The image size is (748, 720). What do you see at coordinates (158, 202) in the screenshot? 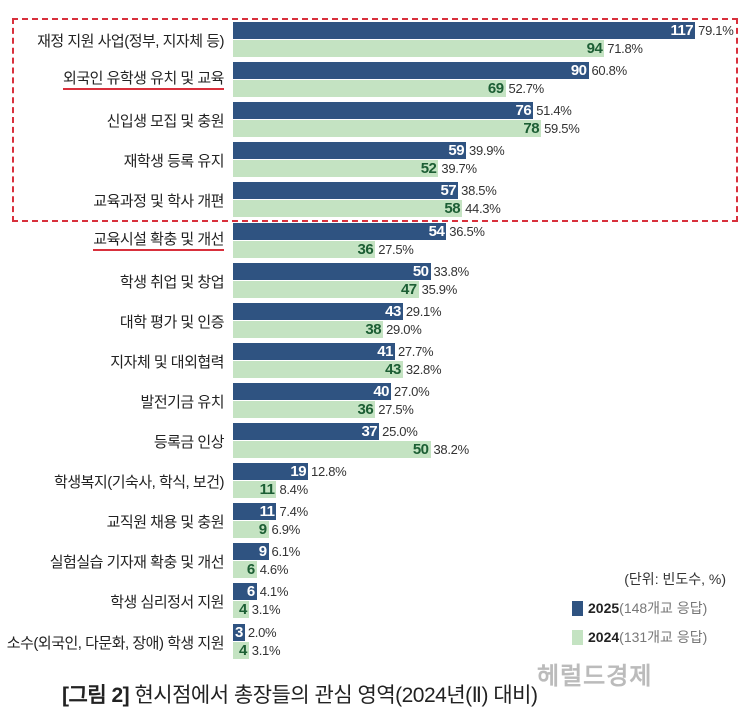
I see `category-label: 교육과정 및 학사 개편` at bounding box center [158, 202].